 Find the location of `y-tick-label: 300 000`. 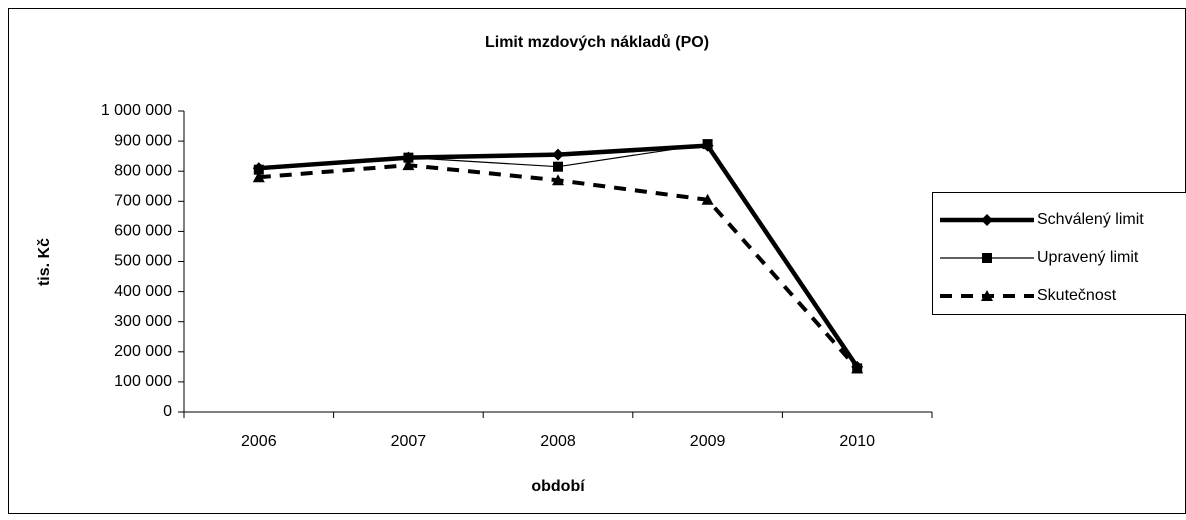

y-tick-label: 300 000 is located at coordinates (143, 321).